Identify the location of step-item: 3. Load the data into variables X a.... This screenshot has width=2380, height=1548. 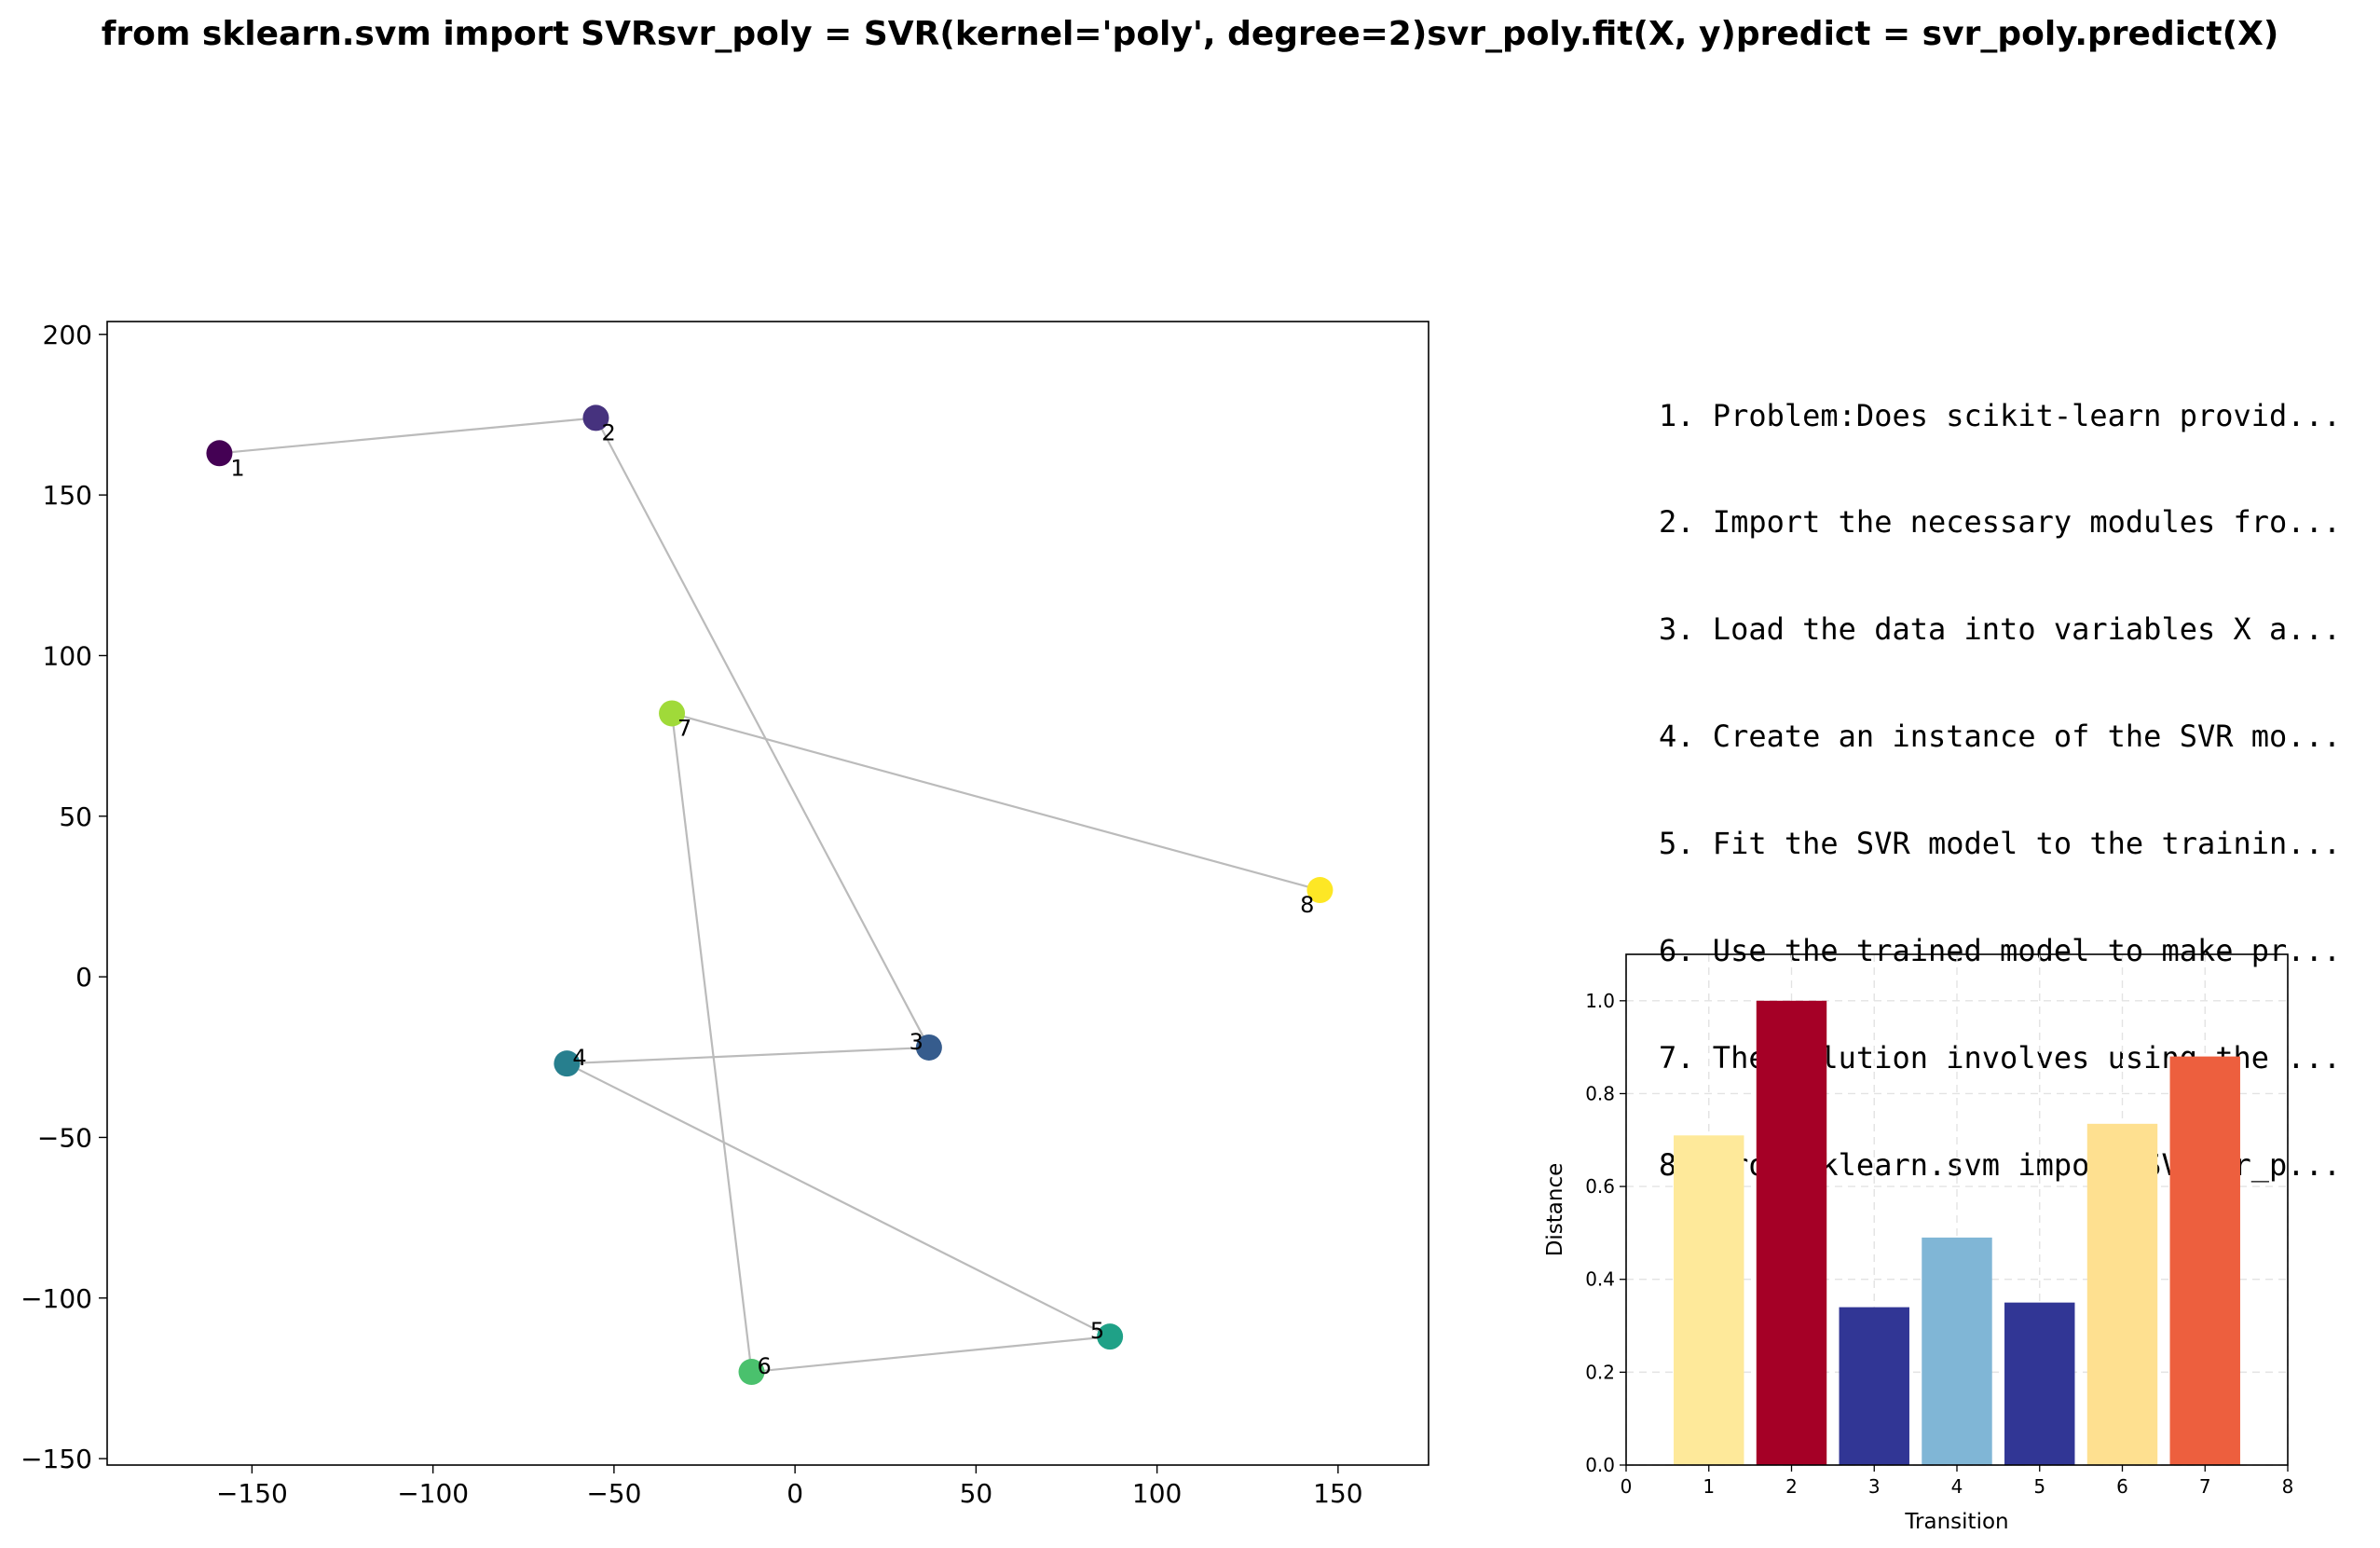
(2000, 629).